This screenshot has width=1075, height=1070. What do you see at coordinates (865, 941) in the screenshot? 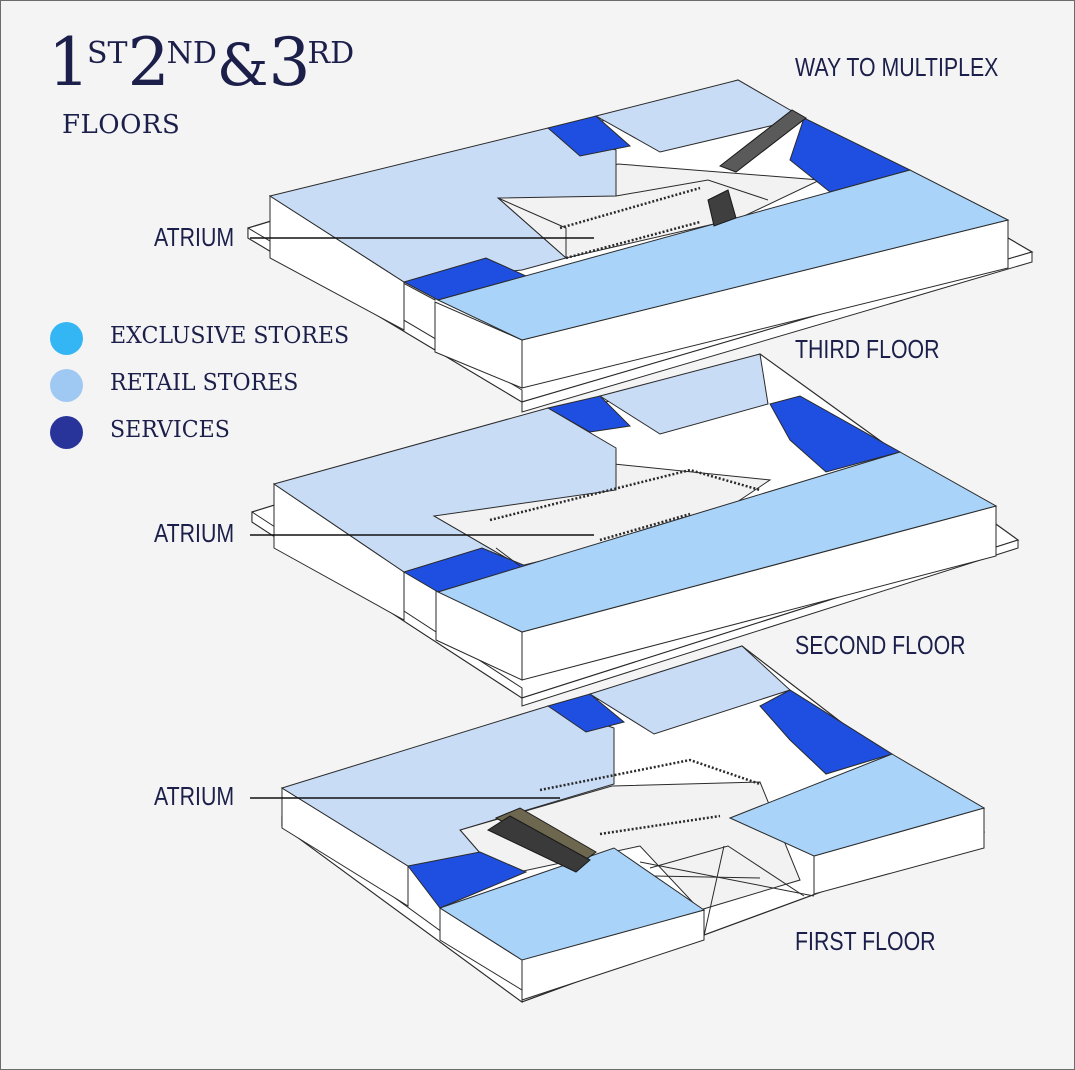
I see `first-floor-label: FIRST FLOOR` at bounding box center [865, 941].